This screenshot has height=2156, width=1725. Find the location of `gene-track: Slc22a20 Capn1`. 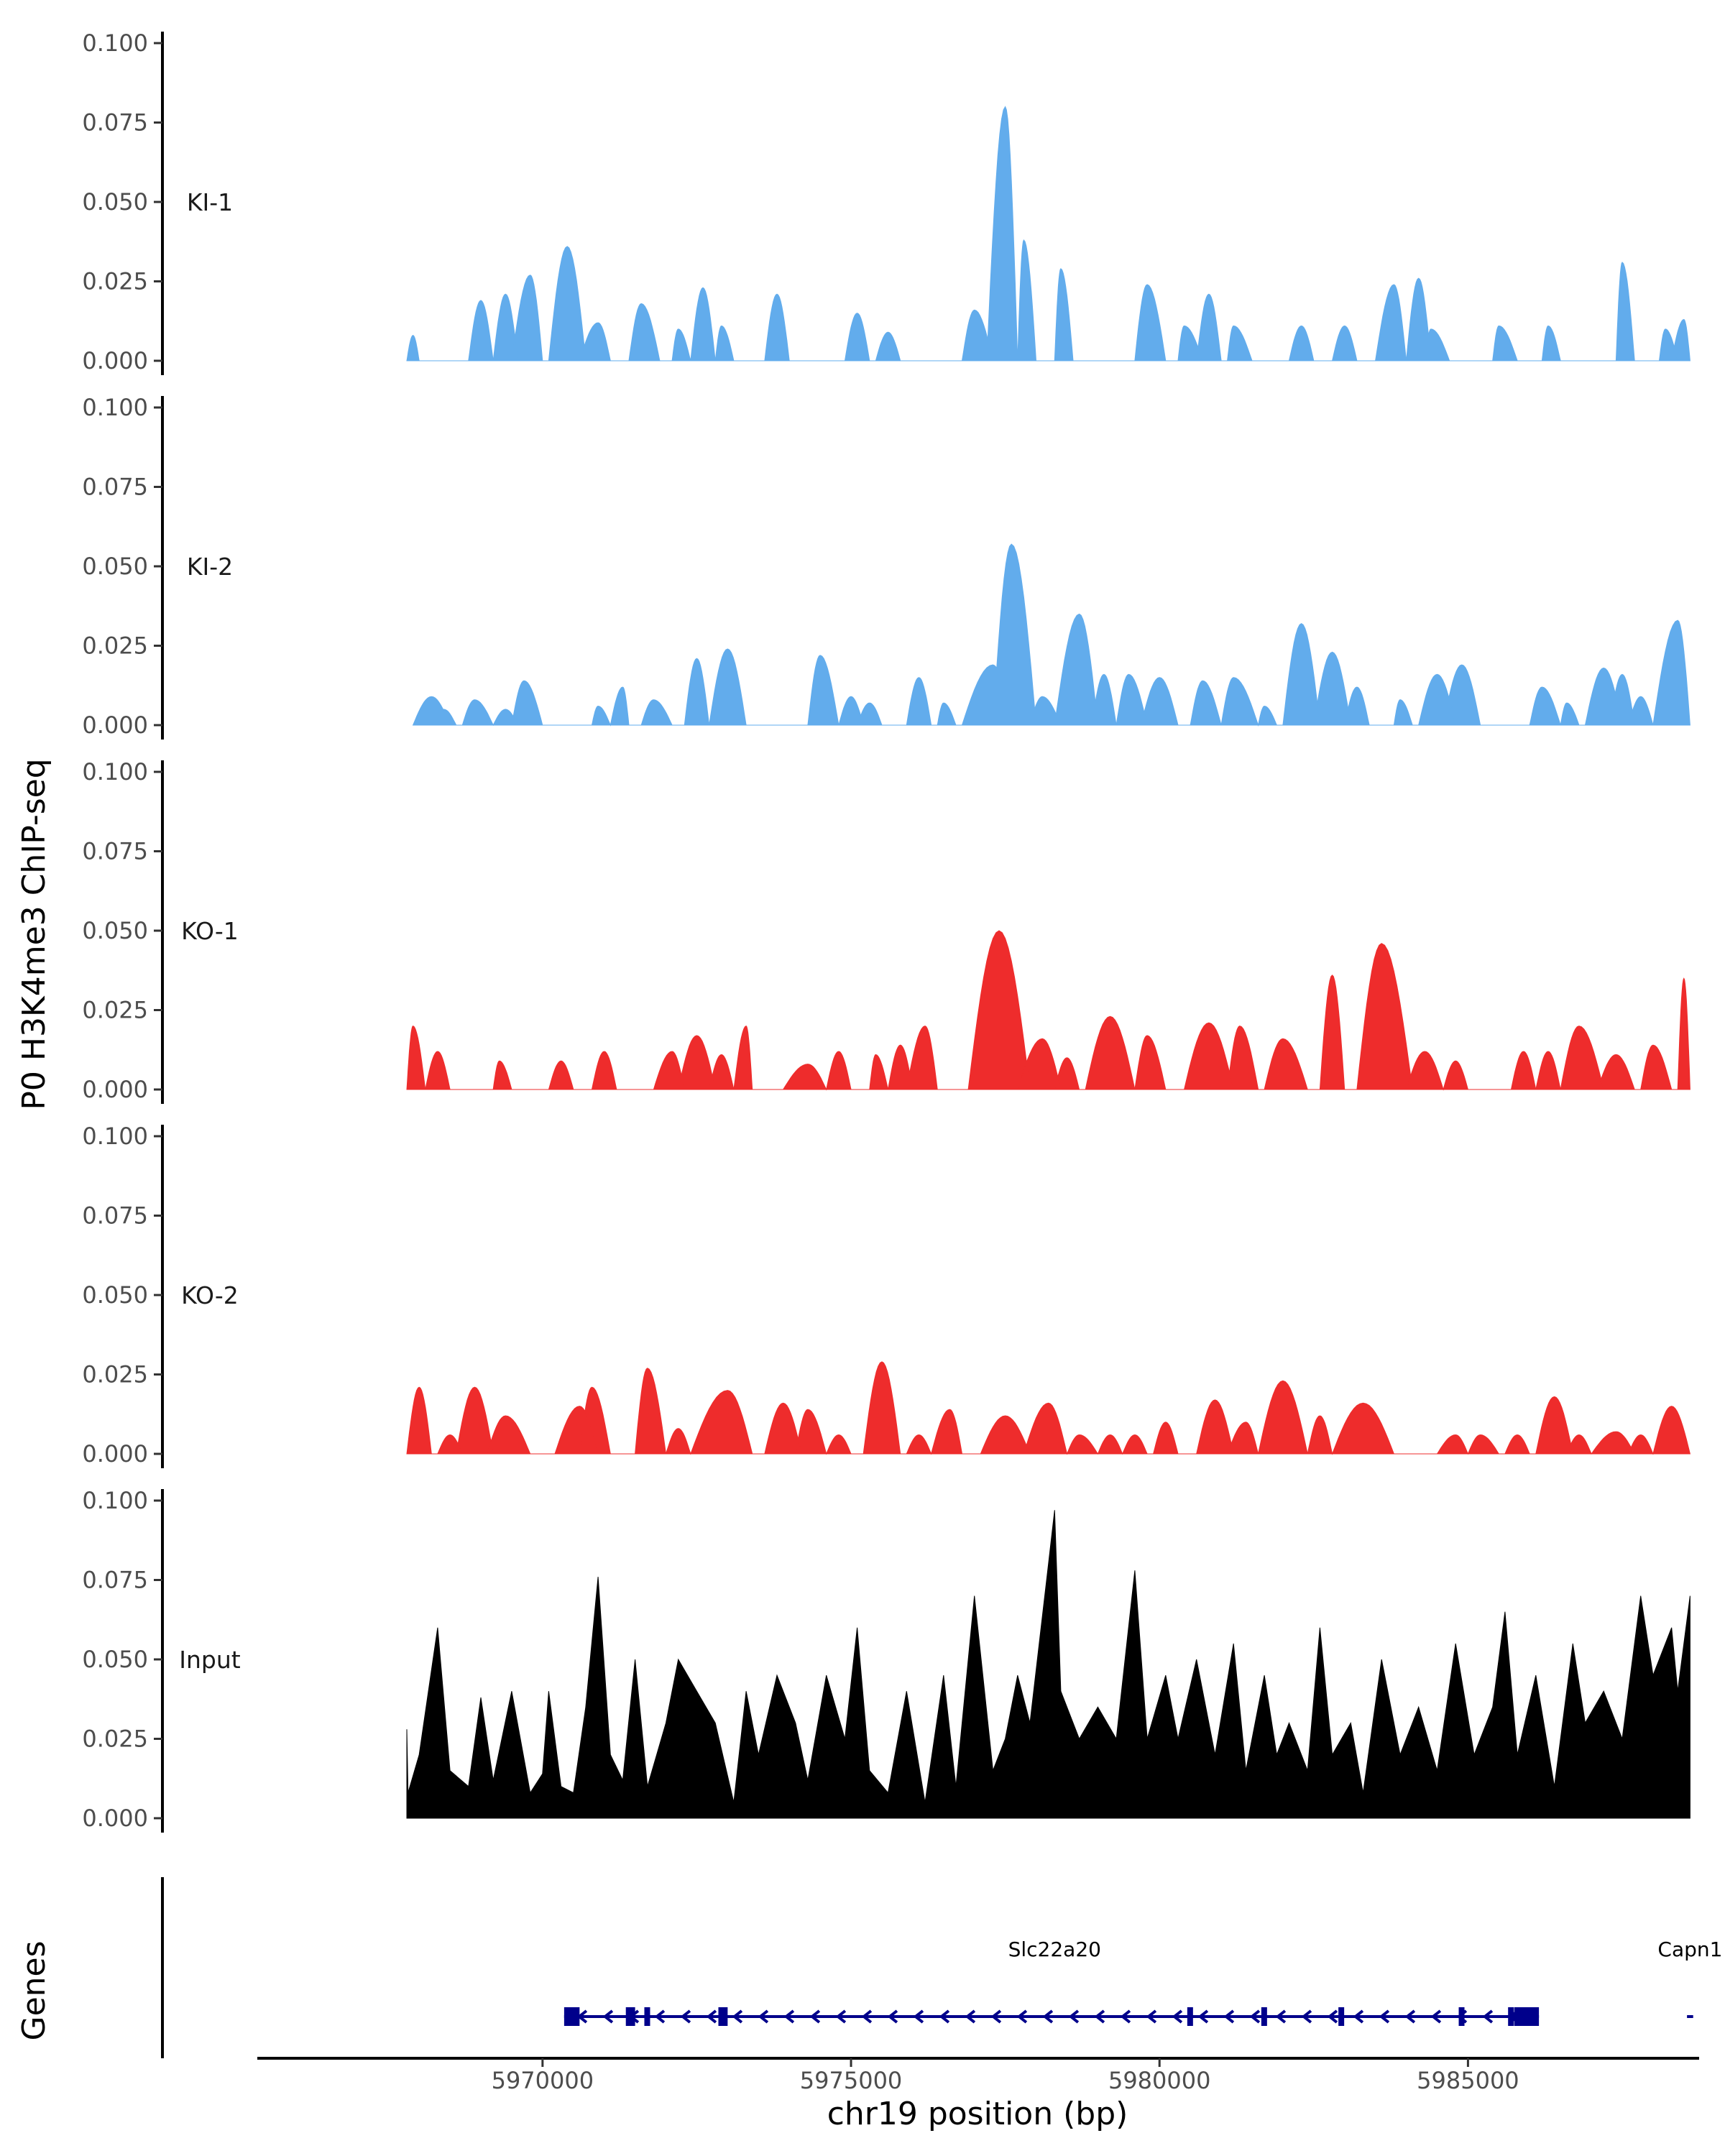

gene-track: Slc22a20 Capn1 is located at coordinates (941, 1967).